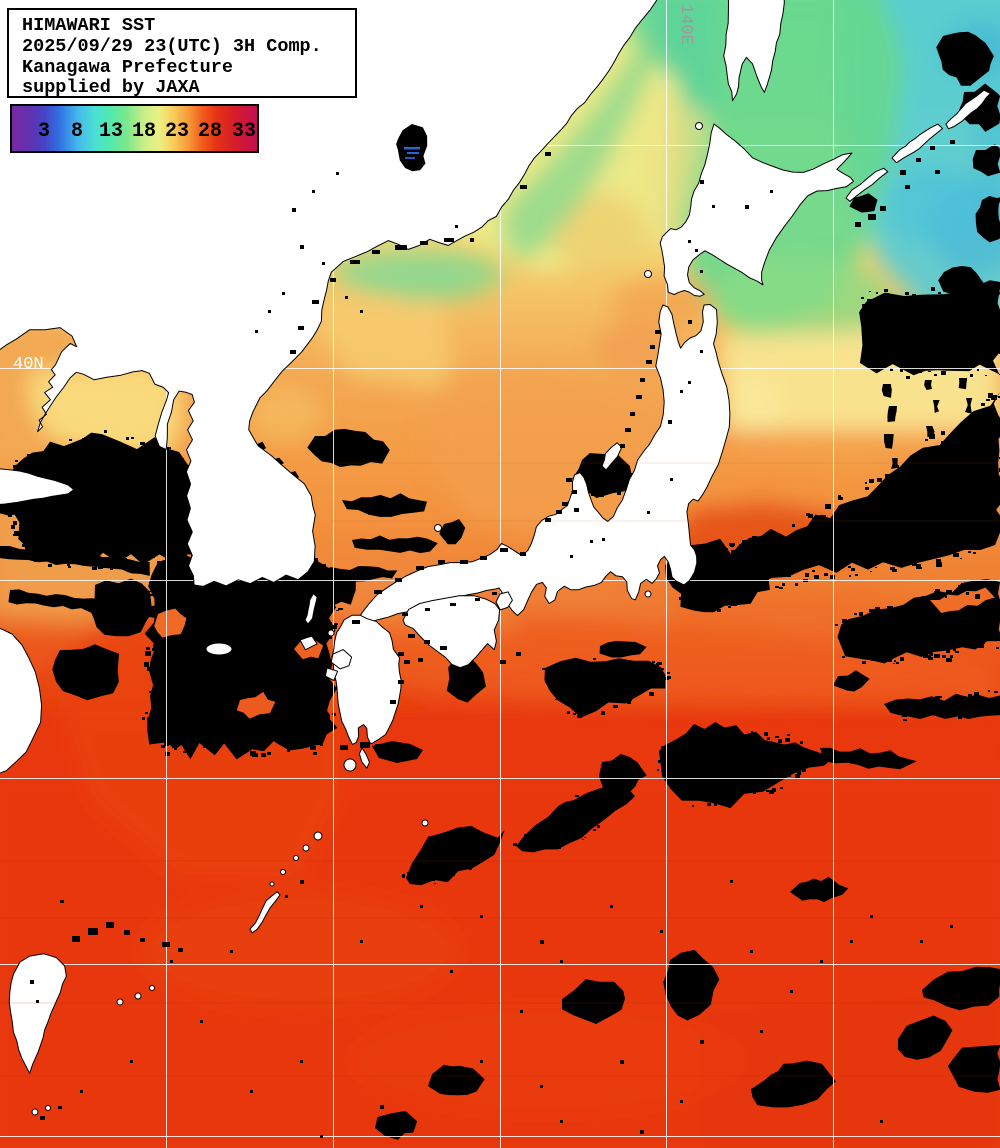 The height and width of the screenshot is (1148, 1000). Describe the element at coordinates (28, 364) in the screenshot. I see `svg-text: 40N` at that location.